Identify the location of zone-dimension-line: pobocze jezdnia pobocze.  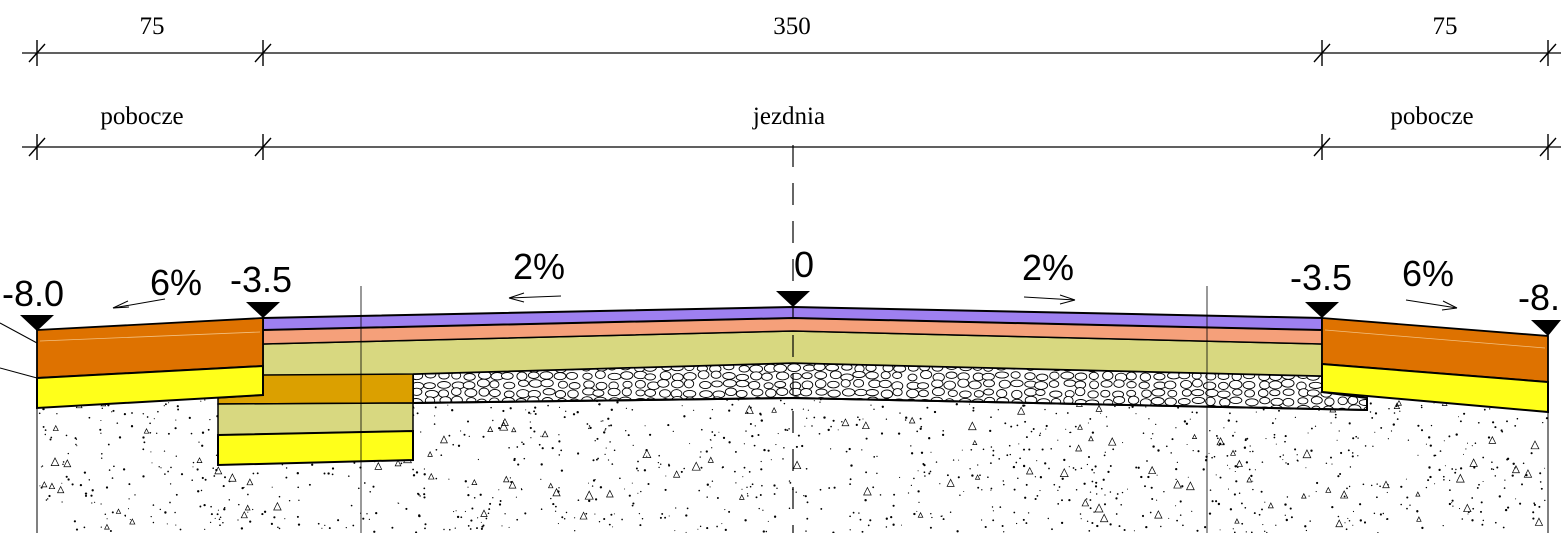
(791, 131).